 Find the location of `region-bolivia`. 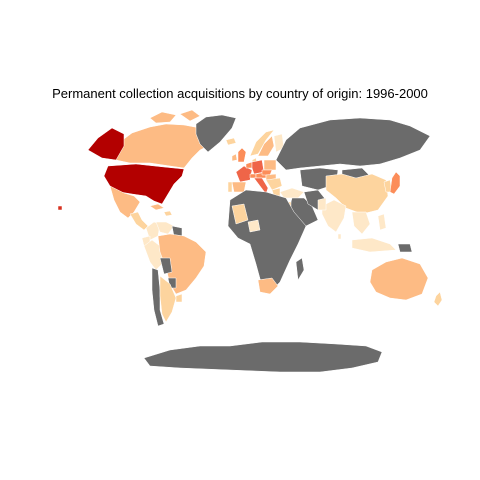

region-bolivia is located at coordinates (166, 266).